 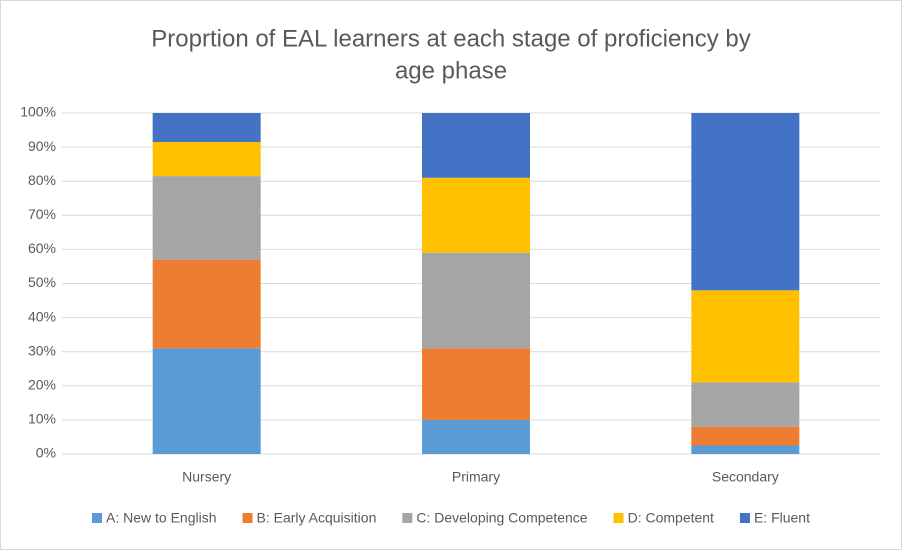 What do you see at coordinates (745, 477) in the screenshot?
I see `x-tick-label: Secondary` at bounding box center [745, 477].